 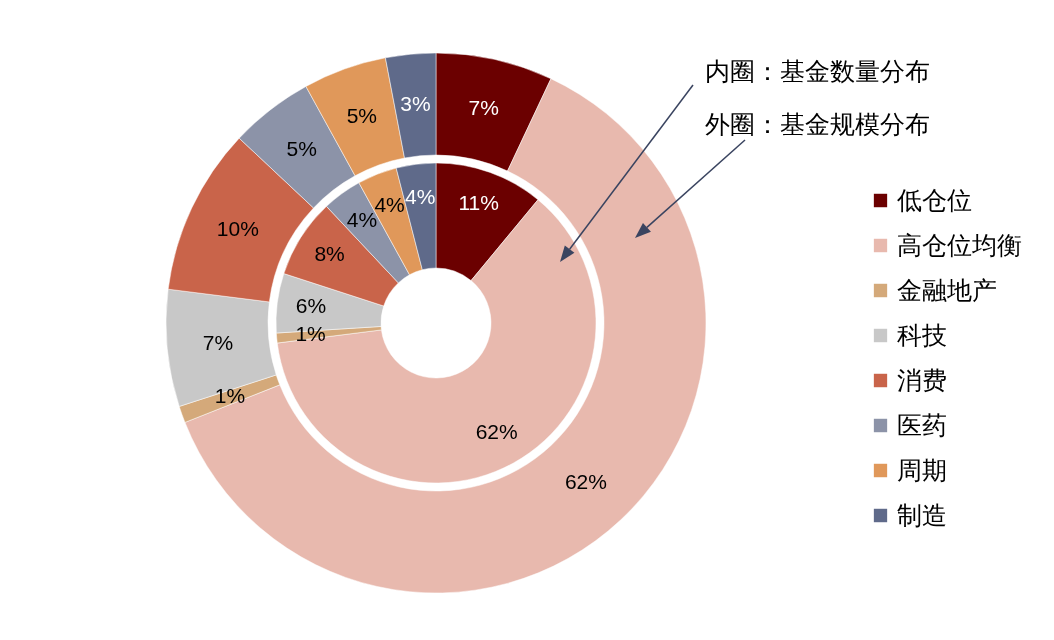 I want to click on data-label: 8%, so click(x=329, y=254).